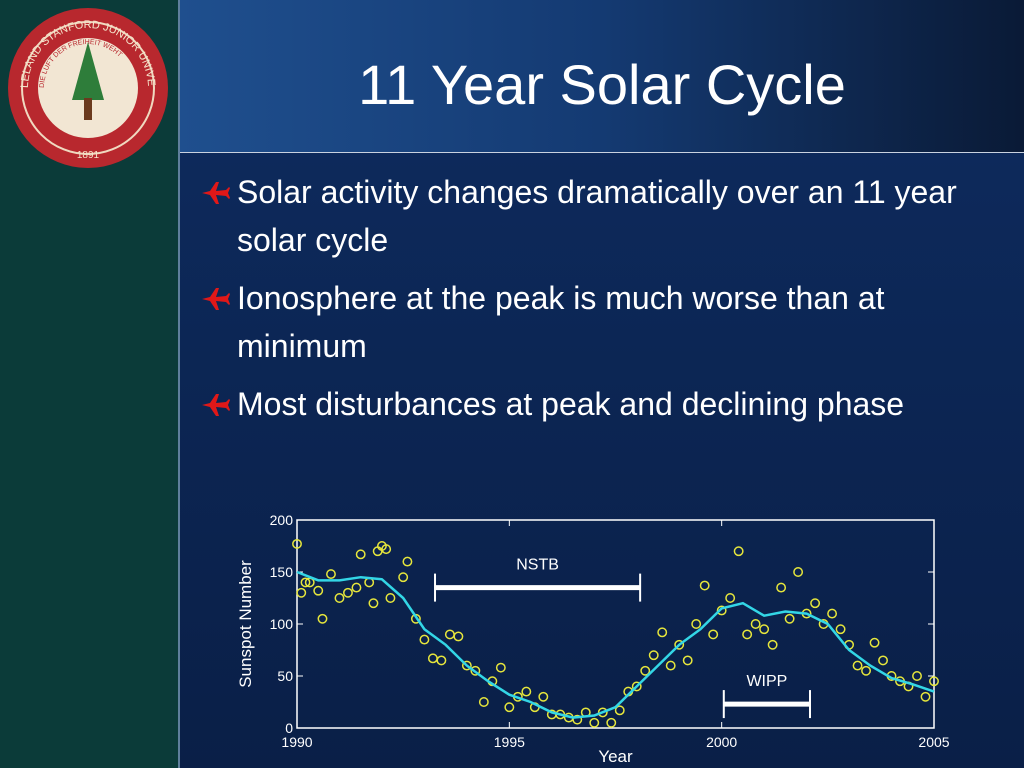  I want to click on annotation-label: WIPP, so click(766, 681).